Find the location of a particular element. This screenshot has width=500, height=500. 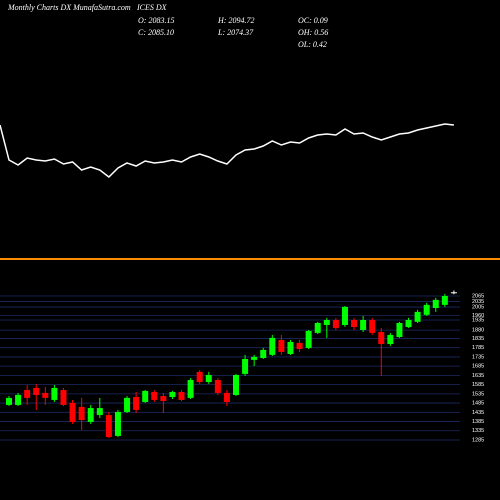

y-tick-label: 1535 is located at coordinates (478, 394).